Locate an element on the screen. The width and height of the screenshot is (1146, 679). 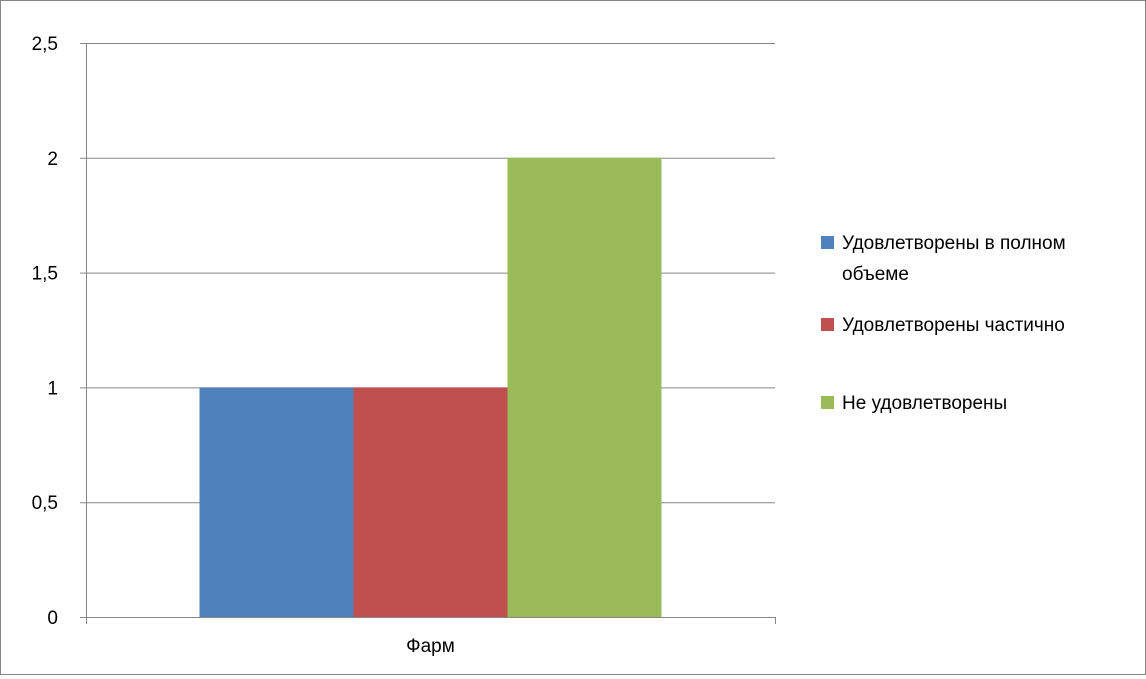
legend-label: Удовлетворены в полном is located at coordinates (954, 243).